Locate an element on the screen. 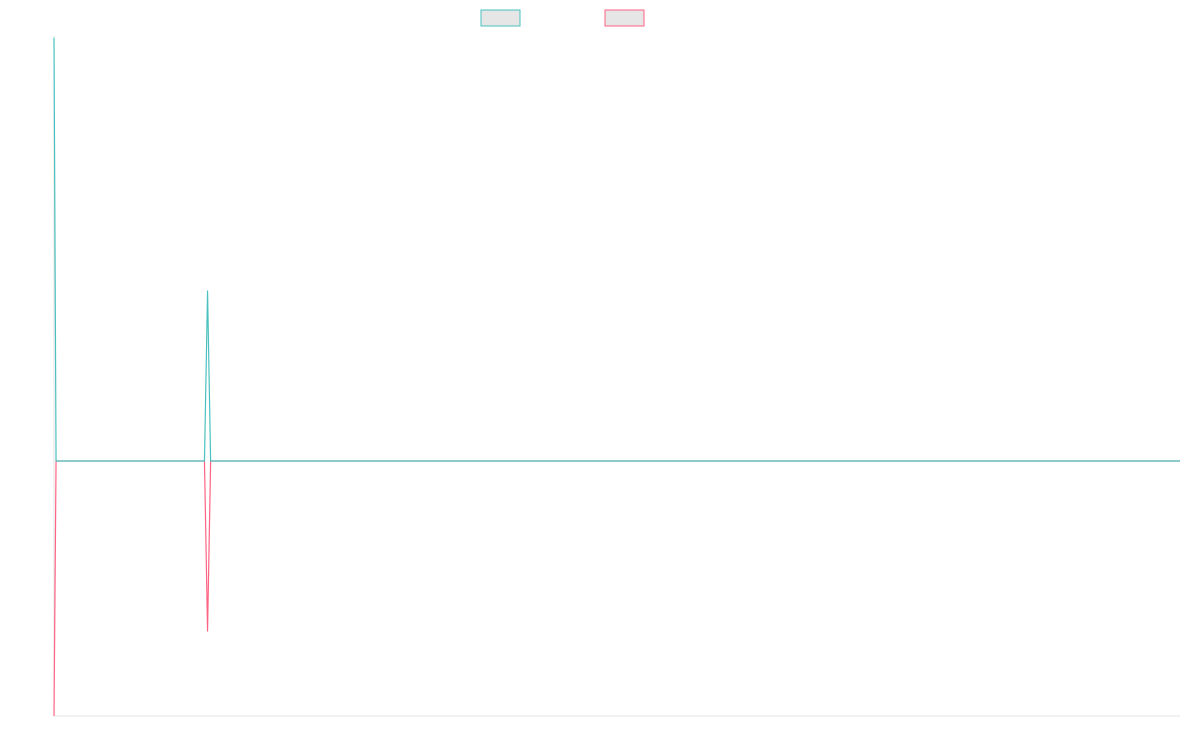  legend-swatch-a is located at coordinates (500, 18).